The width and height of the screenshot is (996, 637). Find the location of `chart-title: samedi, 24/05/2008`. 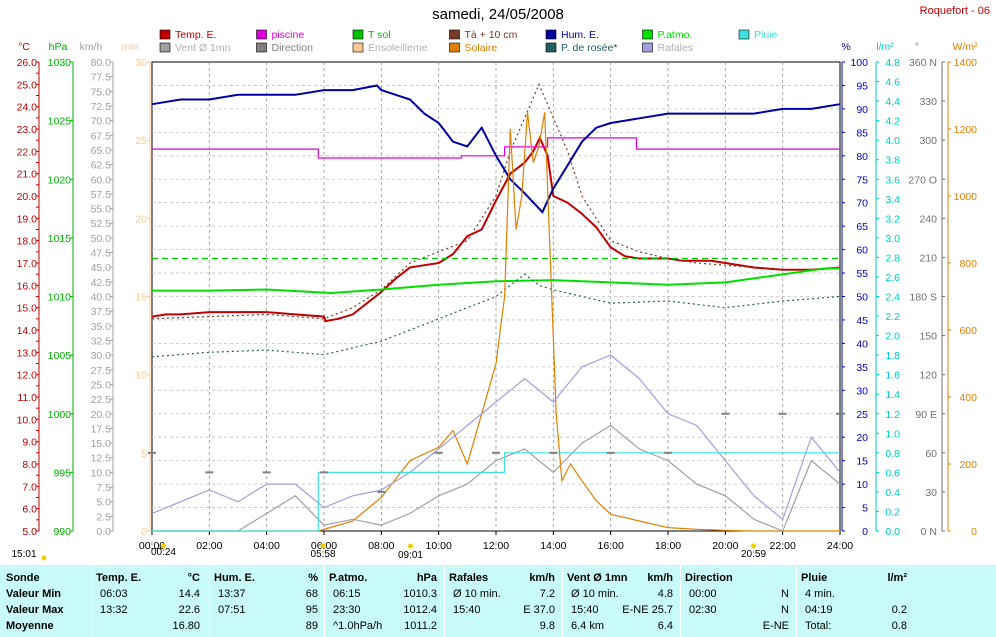

chart-title: samedi, 24/05/2008 is located at coordinates (498, 14).